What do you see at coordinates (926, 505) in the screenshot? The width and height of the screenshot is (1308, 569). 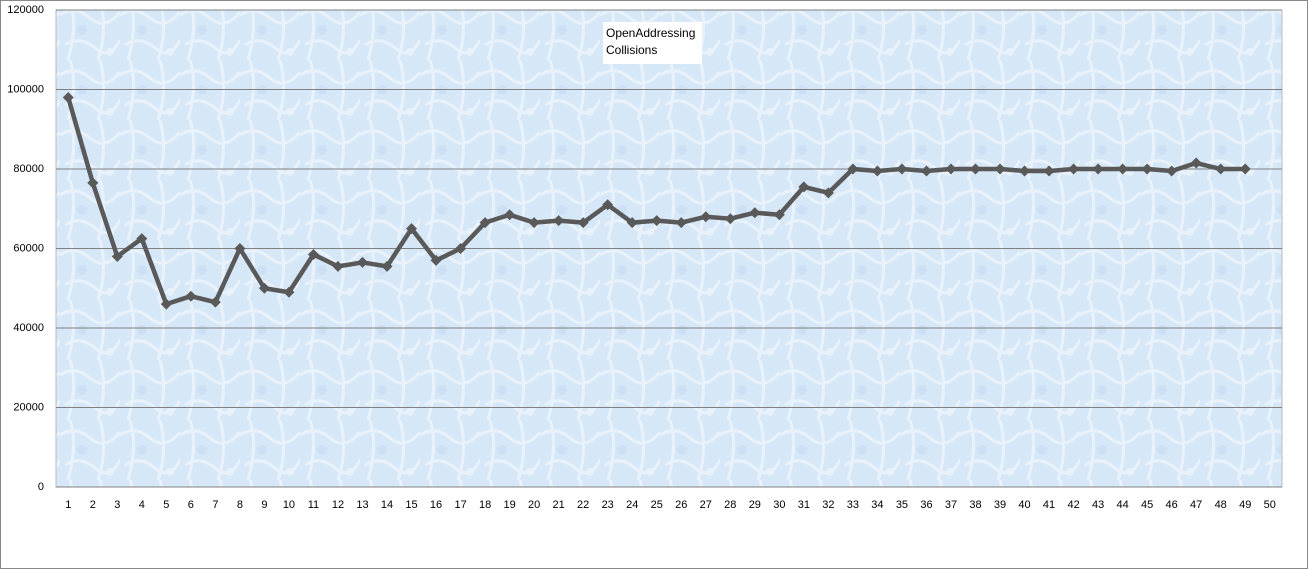 I see `x-tick-label: 36` at bounding box center [926, 505].